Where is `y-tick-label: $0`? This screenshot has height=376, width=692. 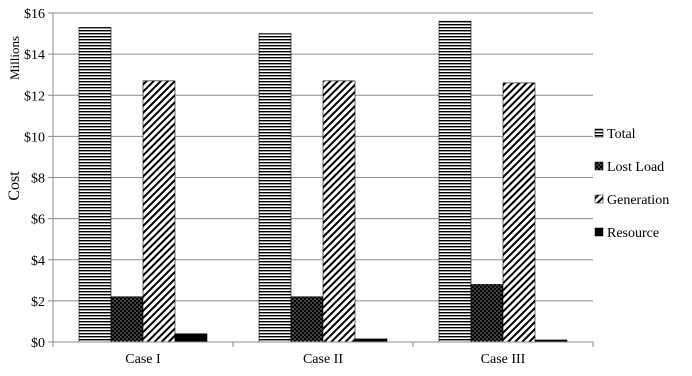
y-tick-label: $0 is located at coordinates (38, 343).